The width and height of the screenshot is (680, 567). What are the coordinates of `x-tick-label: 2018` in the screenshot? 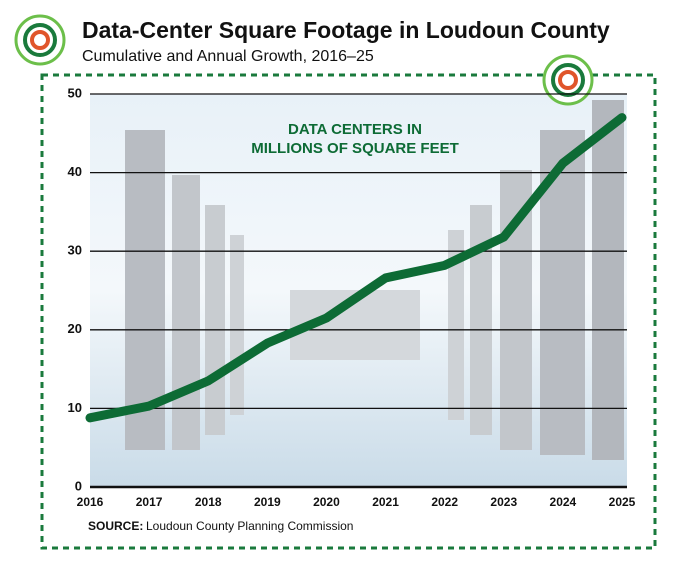 It's located at (208, 502).